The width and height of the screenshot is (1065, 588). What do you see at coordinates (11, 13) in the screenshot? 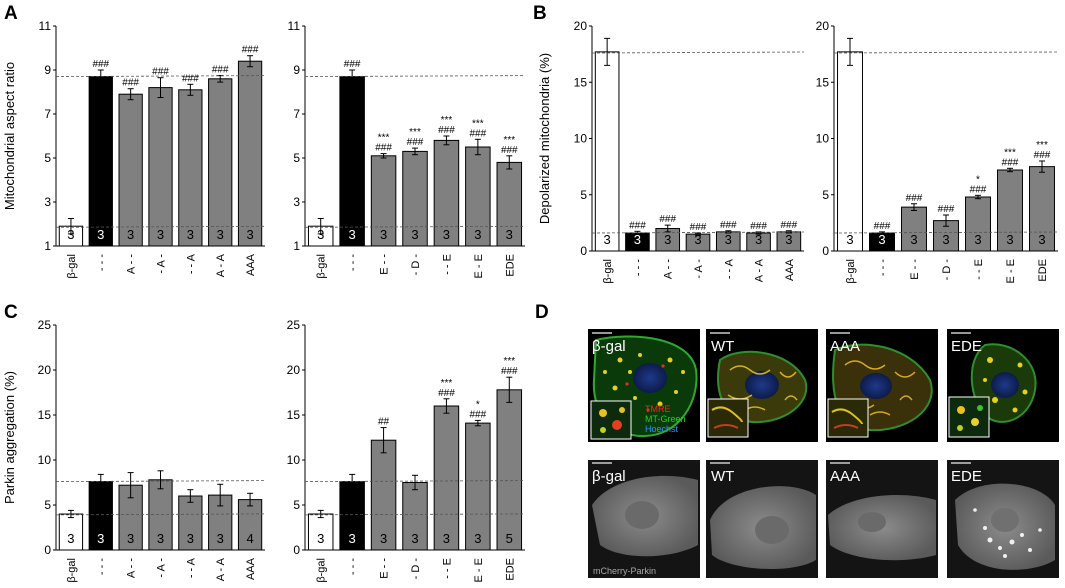
I see `panel-letter-a: A` at bounding box center [11, 13].